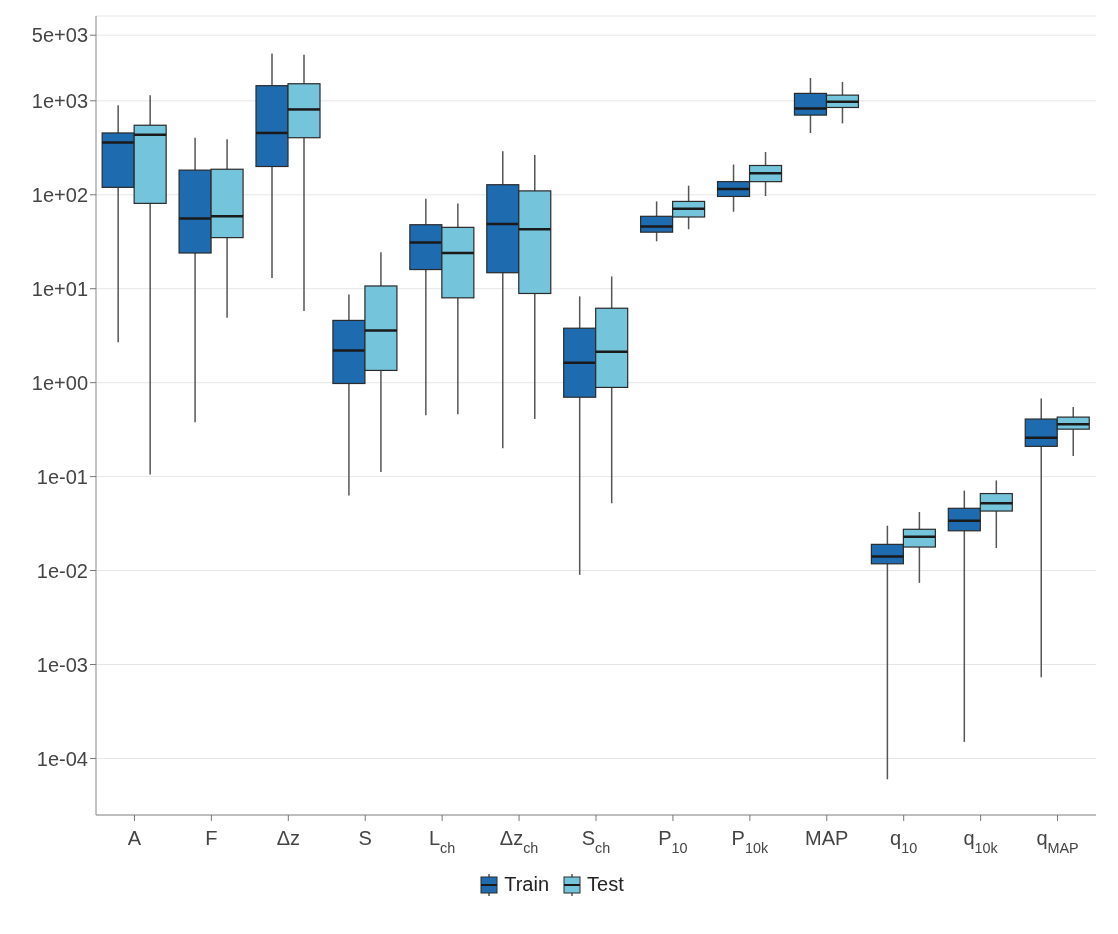  I want to click on y-tick-label: 1e-02, so click(62, 570).